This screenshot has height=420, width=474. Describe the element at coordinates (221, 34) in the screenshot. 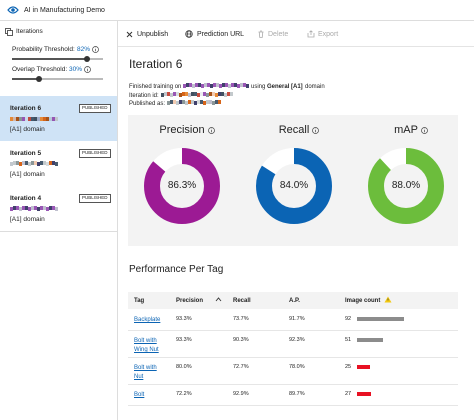

I see `toolbar-button: Prediction URL` at that location.